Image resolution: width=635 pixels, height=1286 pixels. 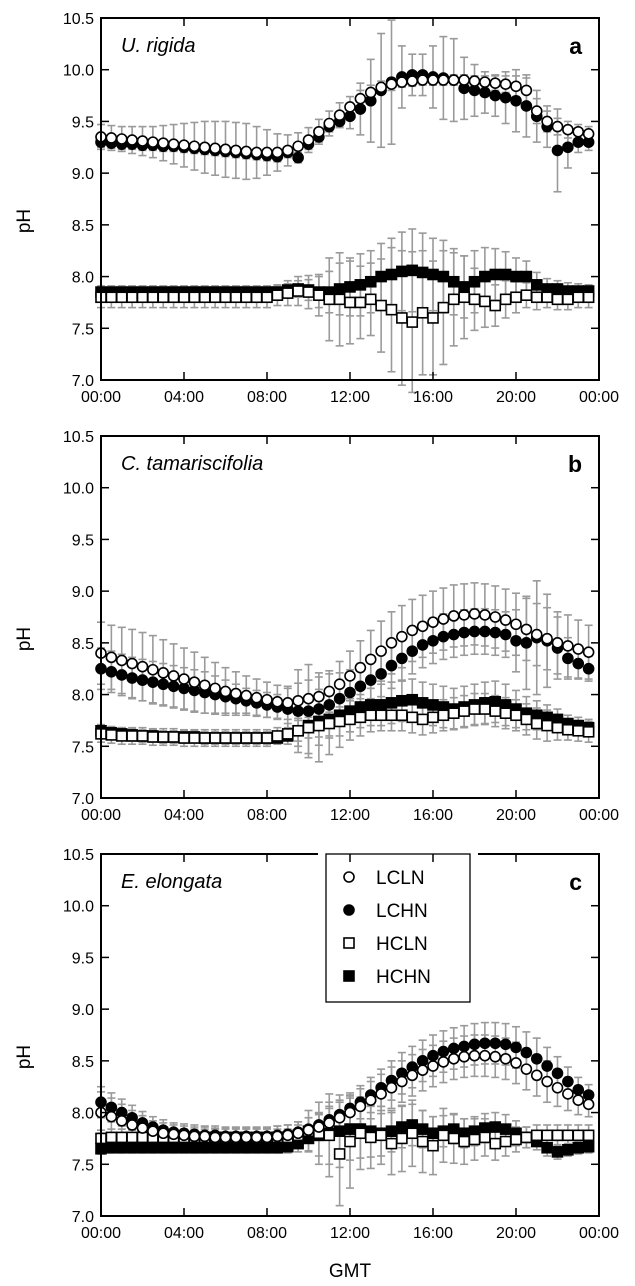 What do you see at coordinates (83, 1217) in the screenshot?
I see `y-tick-label: 7.0` at bounding box center [83, 1217].